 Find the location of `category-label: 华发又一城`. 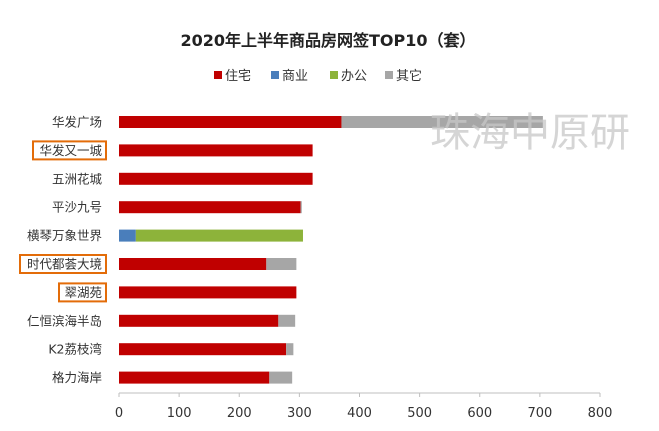

category-label: 华发又一城 is located at coordinates (70, 150).